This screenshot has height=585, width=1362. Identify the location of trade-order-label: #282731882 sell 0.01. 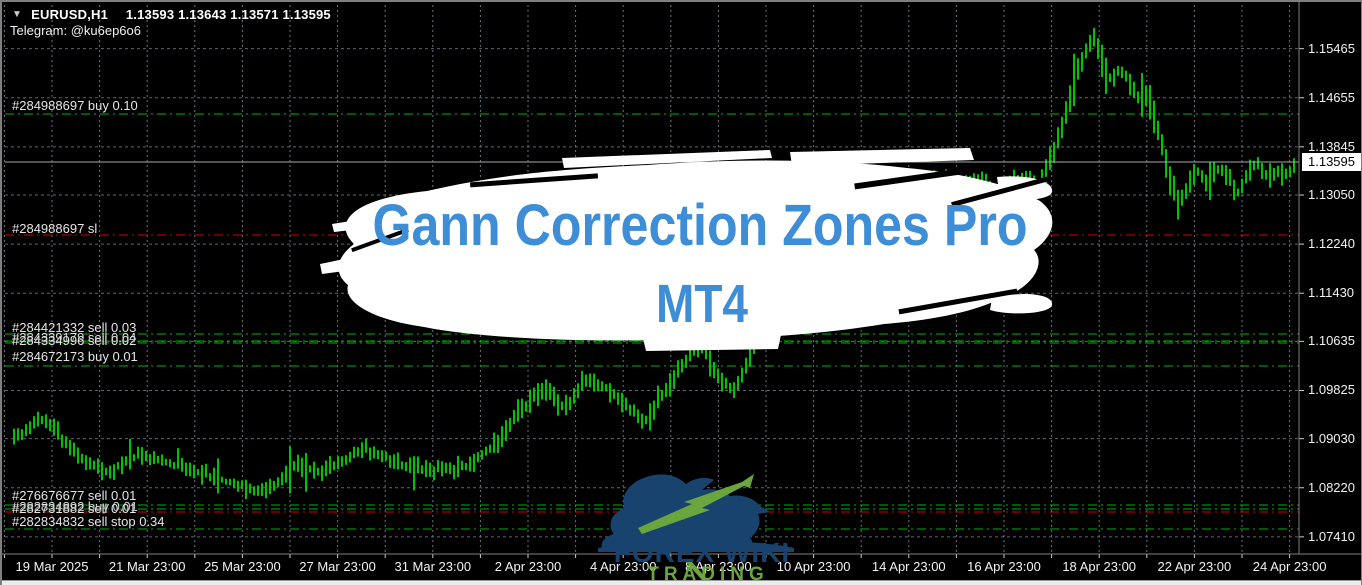
(74, 508).